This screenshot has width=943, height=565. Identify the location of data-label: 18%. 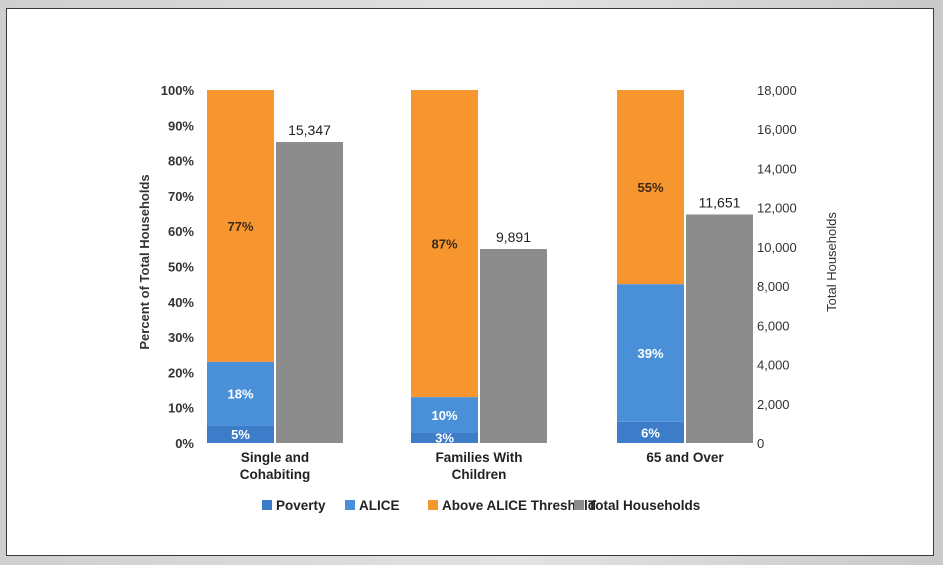
(240, 394).